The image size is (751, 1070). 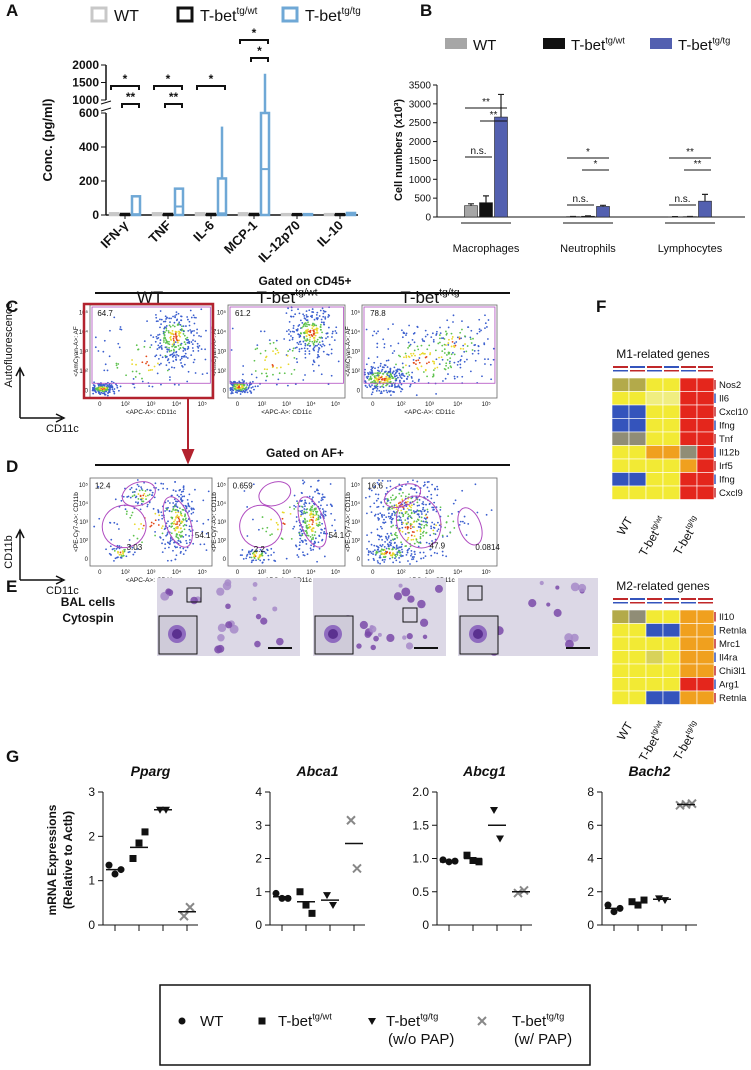 I want to click on x-tick-label: IL-12p70, so click(x=279, y=242).